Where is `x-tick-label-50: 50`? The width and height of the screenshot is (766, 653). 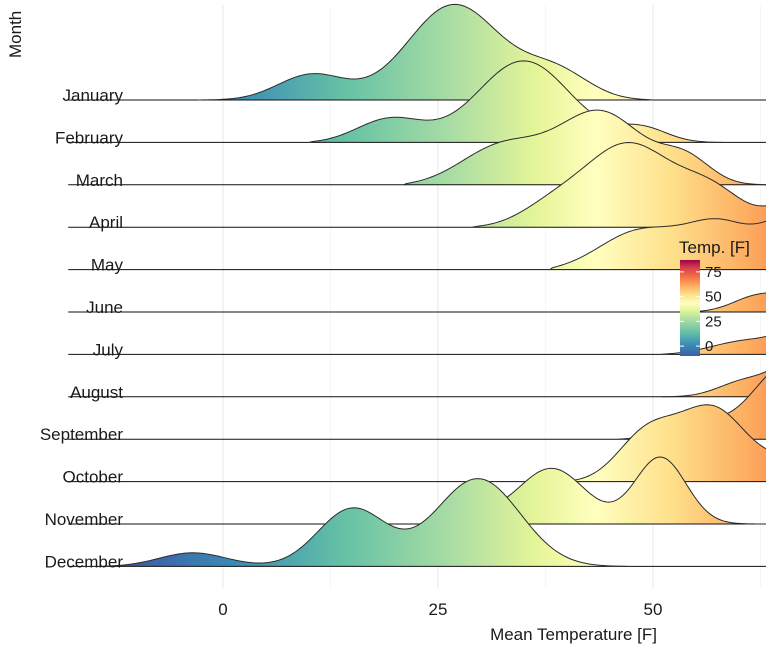 x-tick-label-50: 50 is located at coordinates (653, 609).